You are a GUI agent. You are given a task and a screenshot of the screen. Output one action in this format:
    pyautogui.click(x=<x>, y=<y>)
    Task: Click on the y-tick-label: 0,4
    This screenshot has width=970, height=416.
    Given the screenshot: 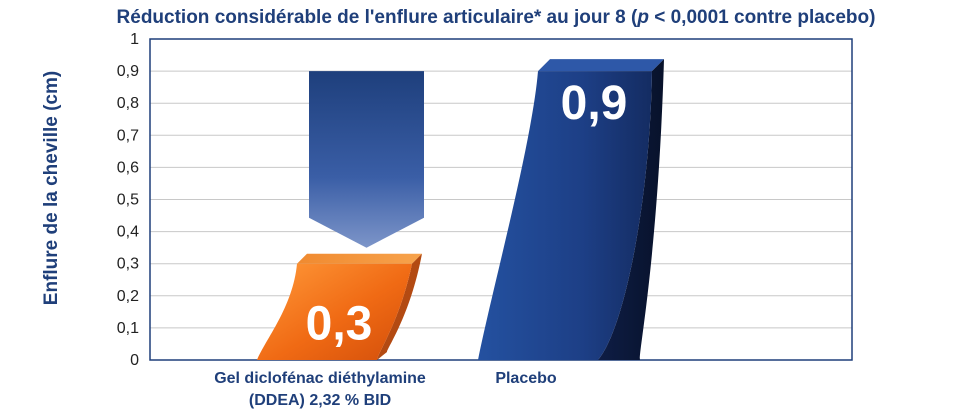 What is the action you would take?
    pyautogui.click(x=128, y=232)
    